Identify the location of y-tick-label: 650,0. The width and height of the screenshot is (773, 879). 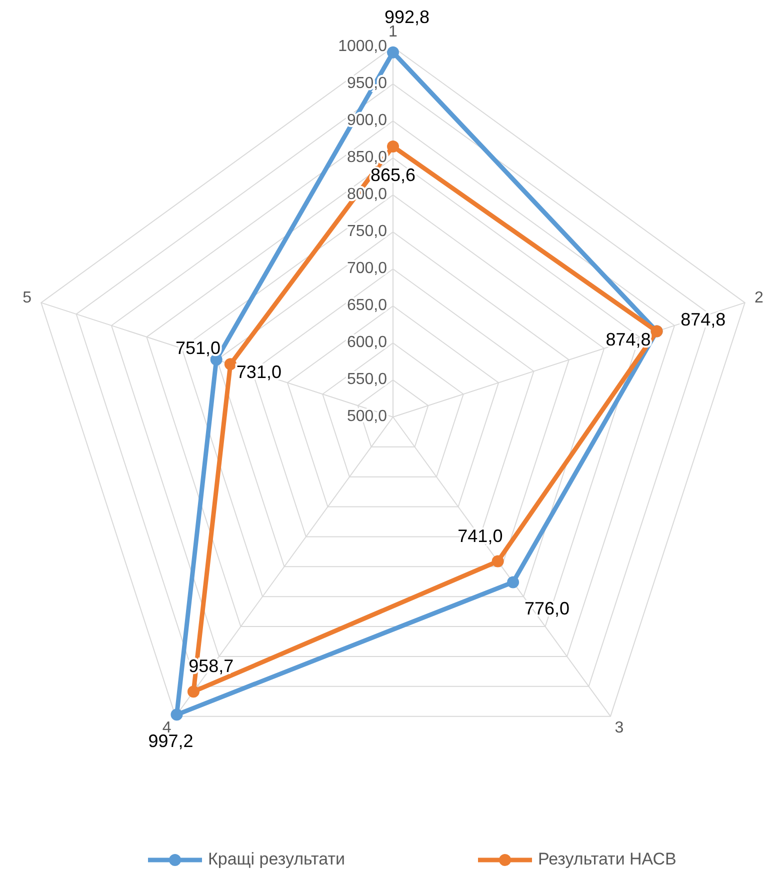
(367, 305).